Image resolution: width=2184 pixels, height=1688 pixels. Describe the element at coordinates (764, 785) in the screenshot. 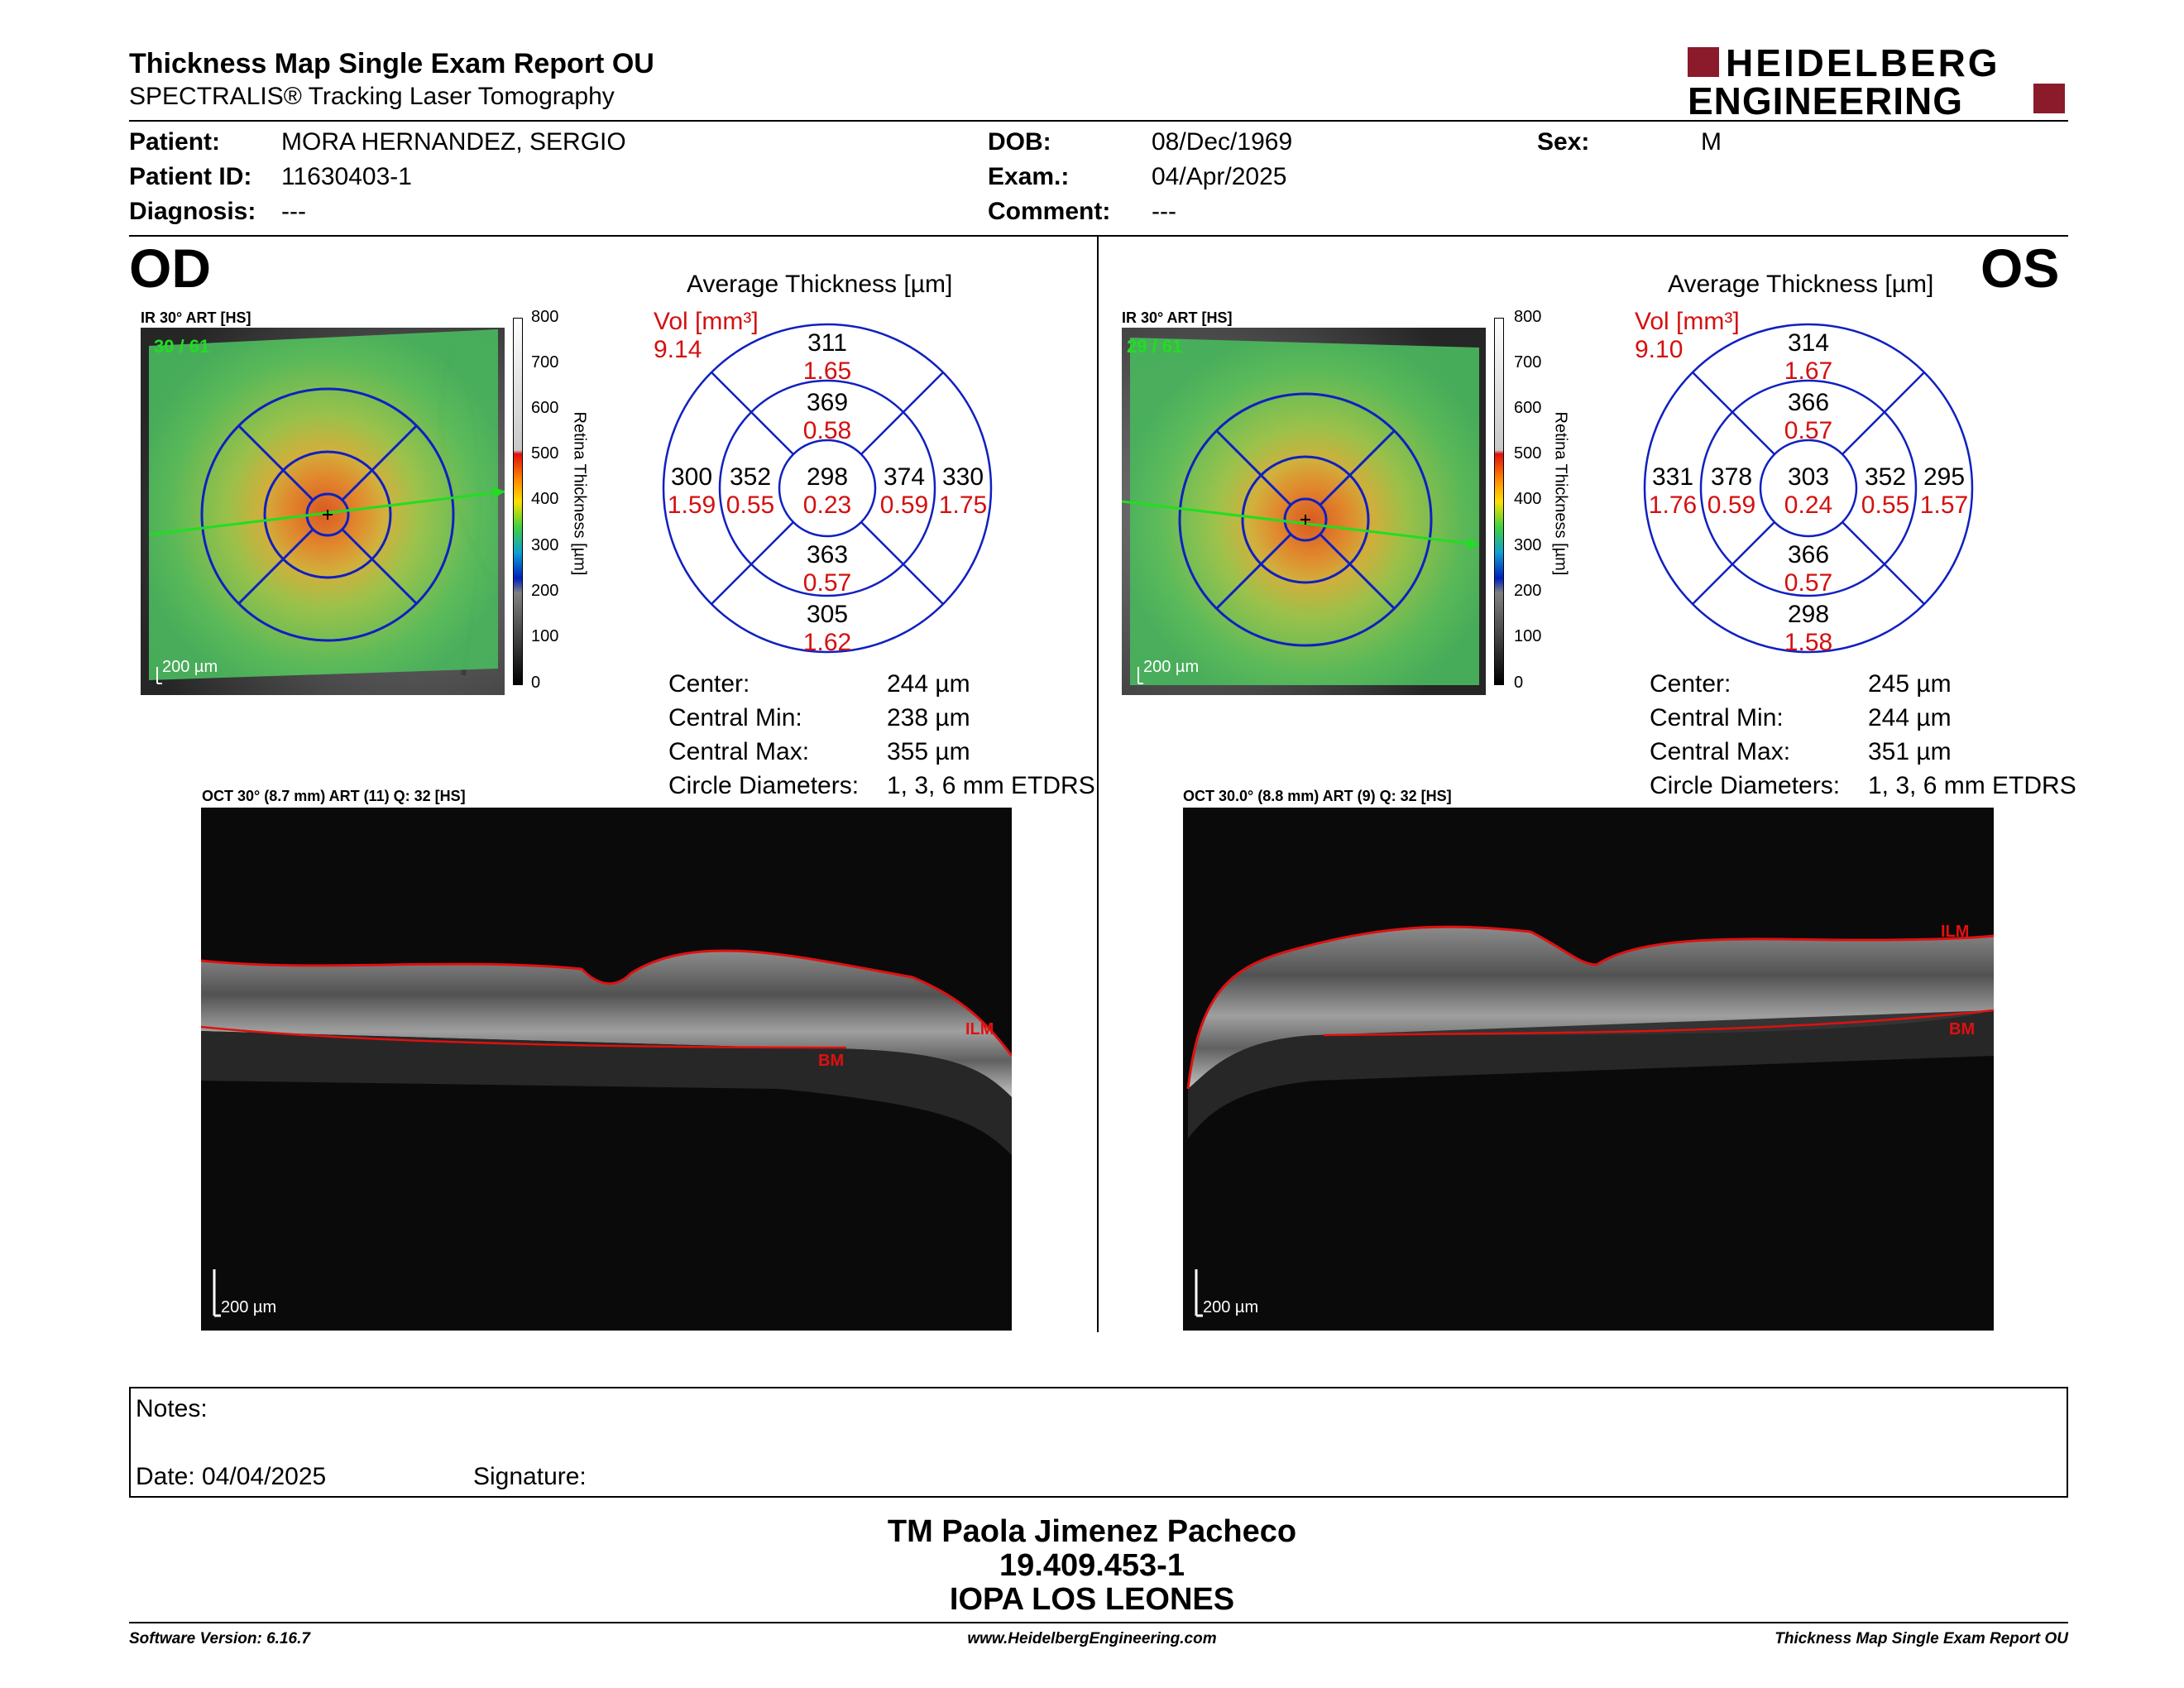

I see `od-circle-label: Circle Diameters:` at that location.